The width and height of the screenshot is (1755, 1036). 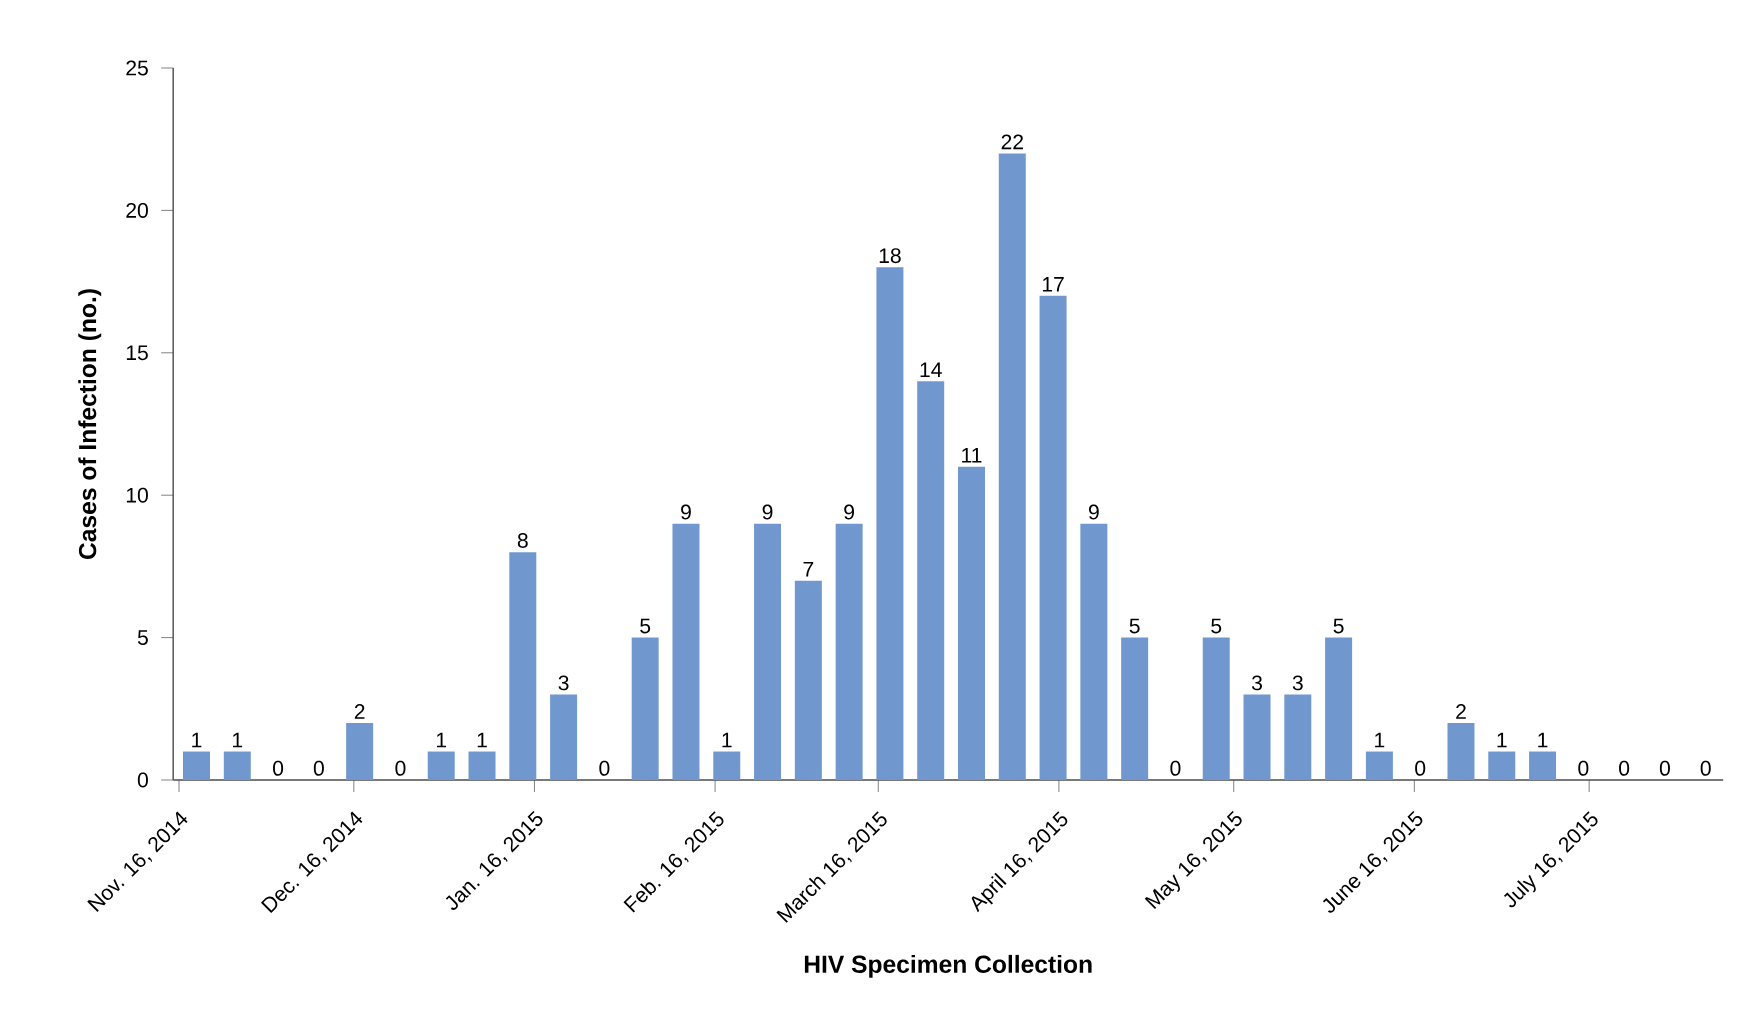 What do you see at coordinates (142, 780) in the screenshot?
I see `y-tick-label: 0` at bounding box center [142, 780].